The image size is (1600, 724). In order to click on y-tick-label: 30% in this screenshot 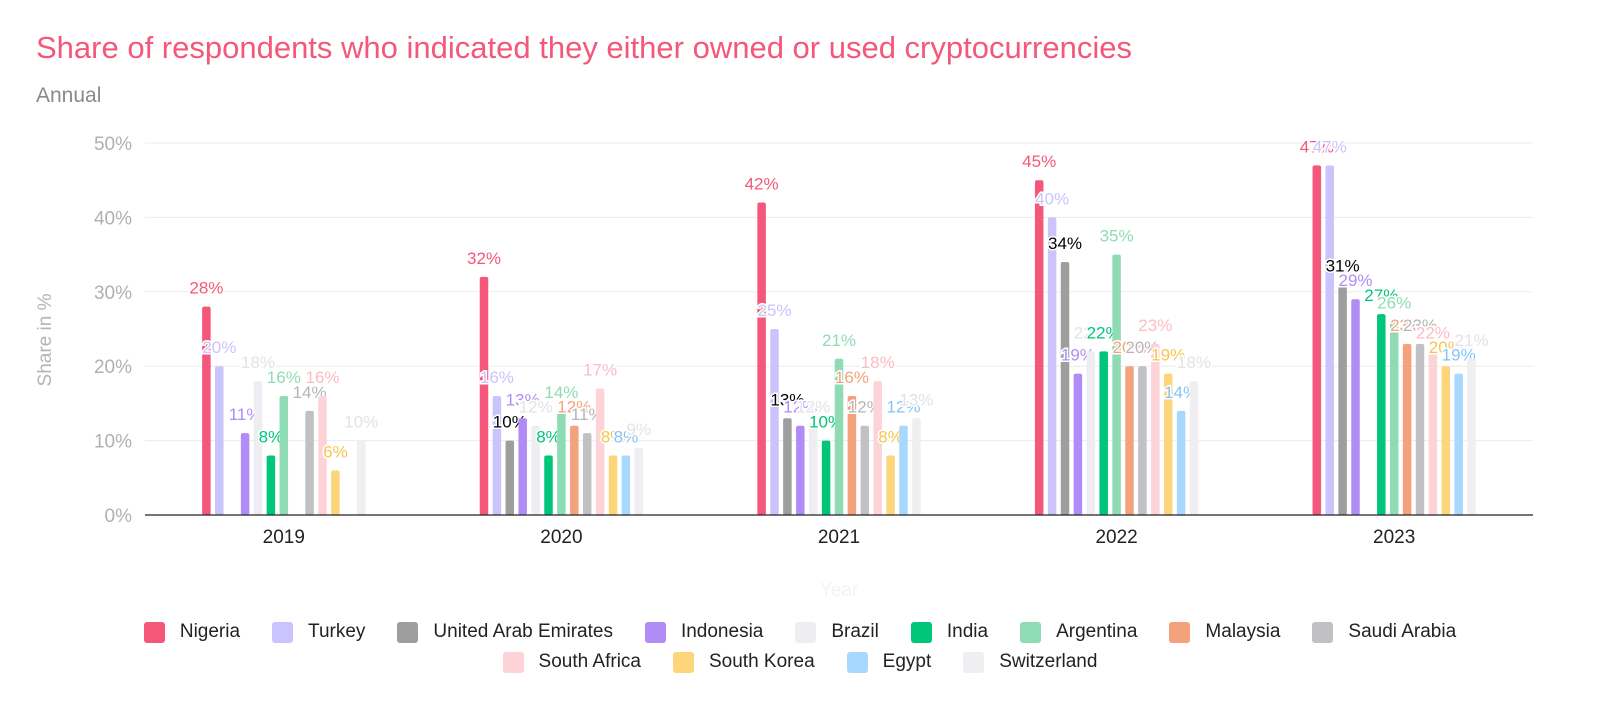, I will do `click(113, 293)`.